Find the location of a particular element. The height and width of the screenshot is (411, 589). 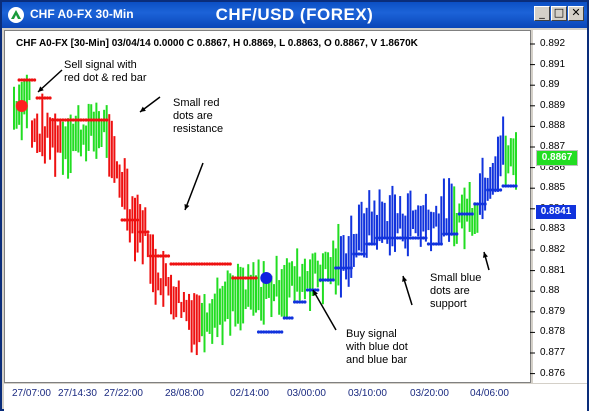

close-button: ✕ is located at coordinates (576, 13).